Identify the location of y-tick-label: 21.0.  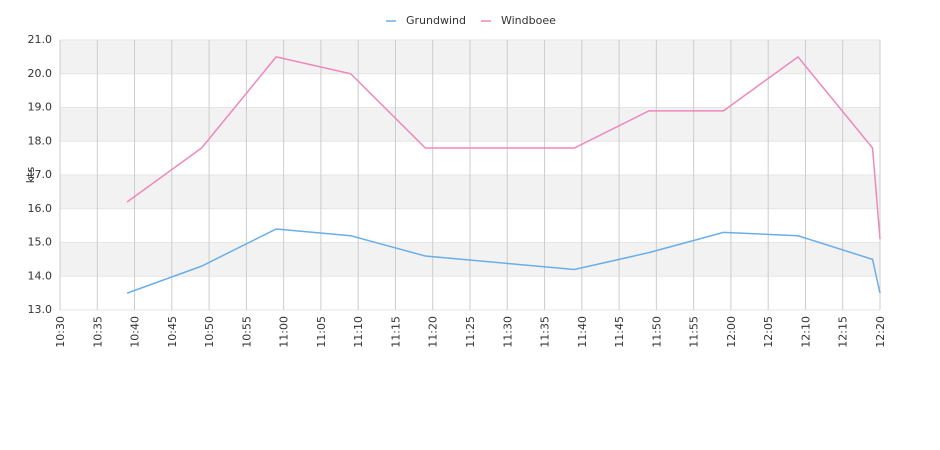
(40, 39).